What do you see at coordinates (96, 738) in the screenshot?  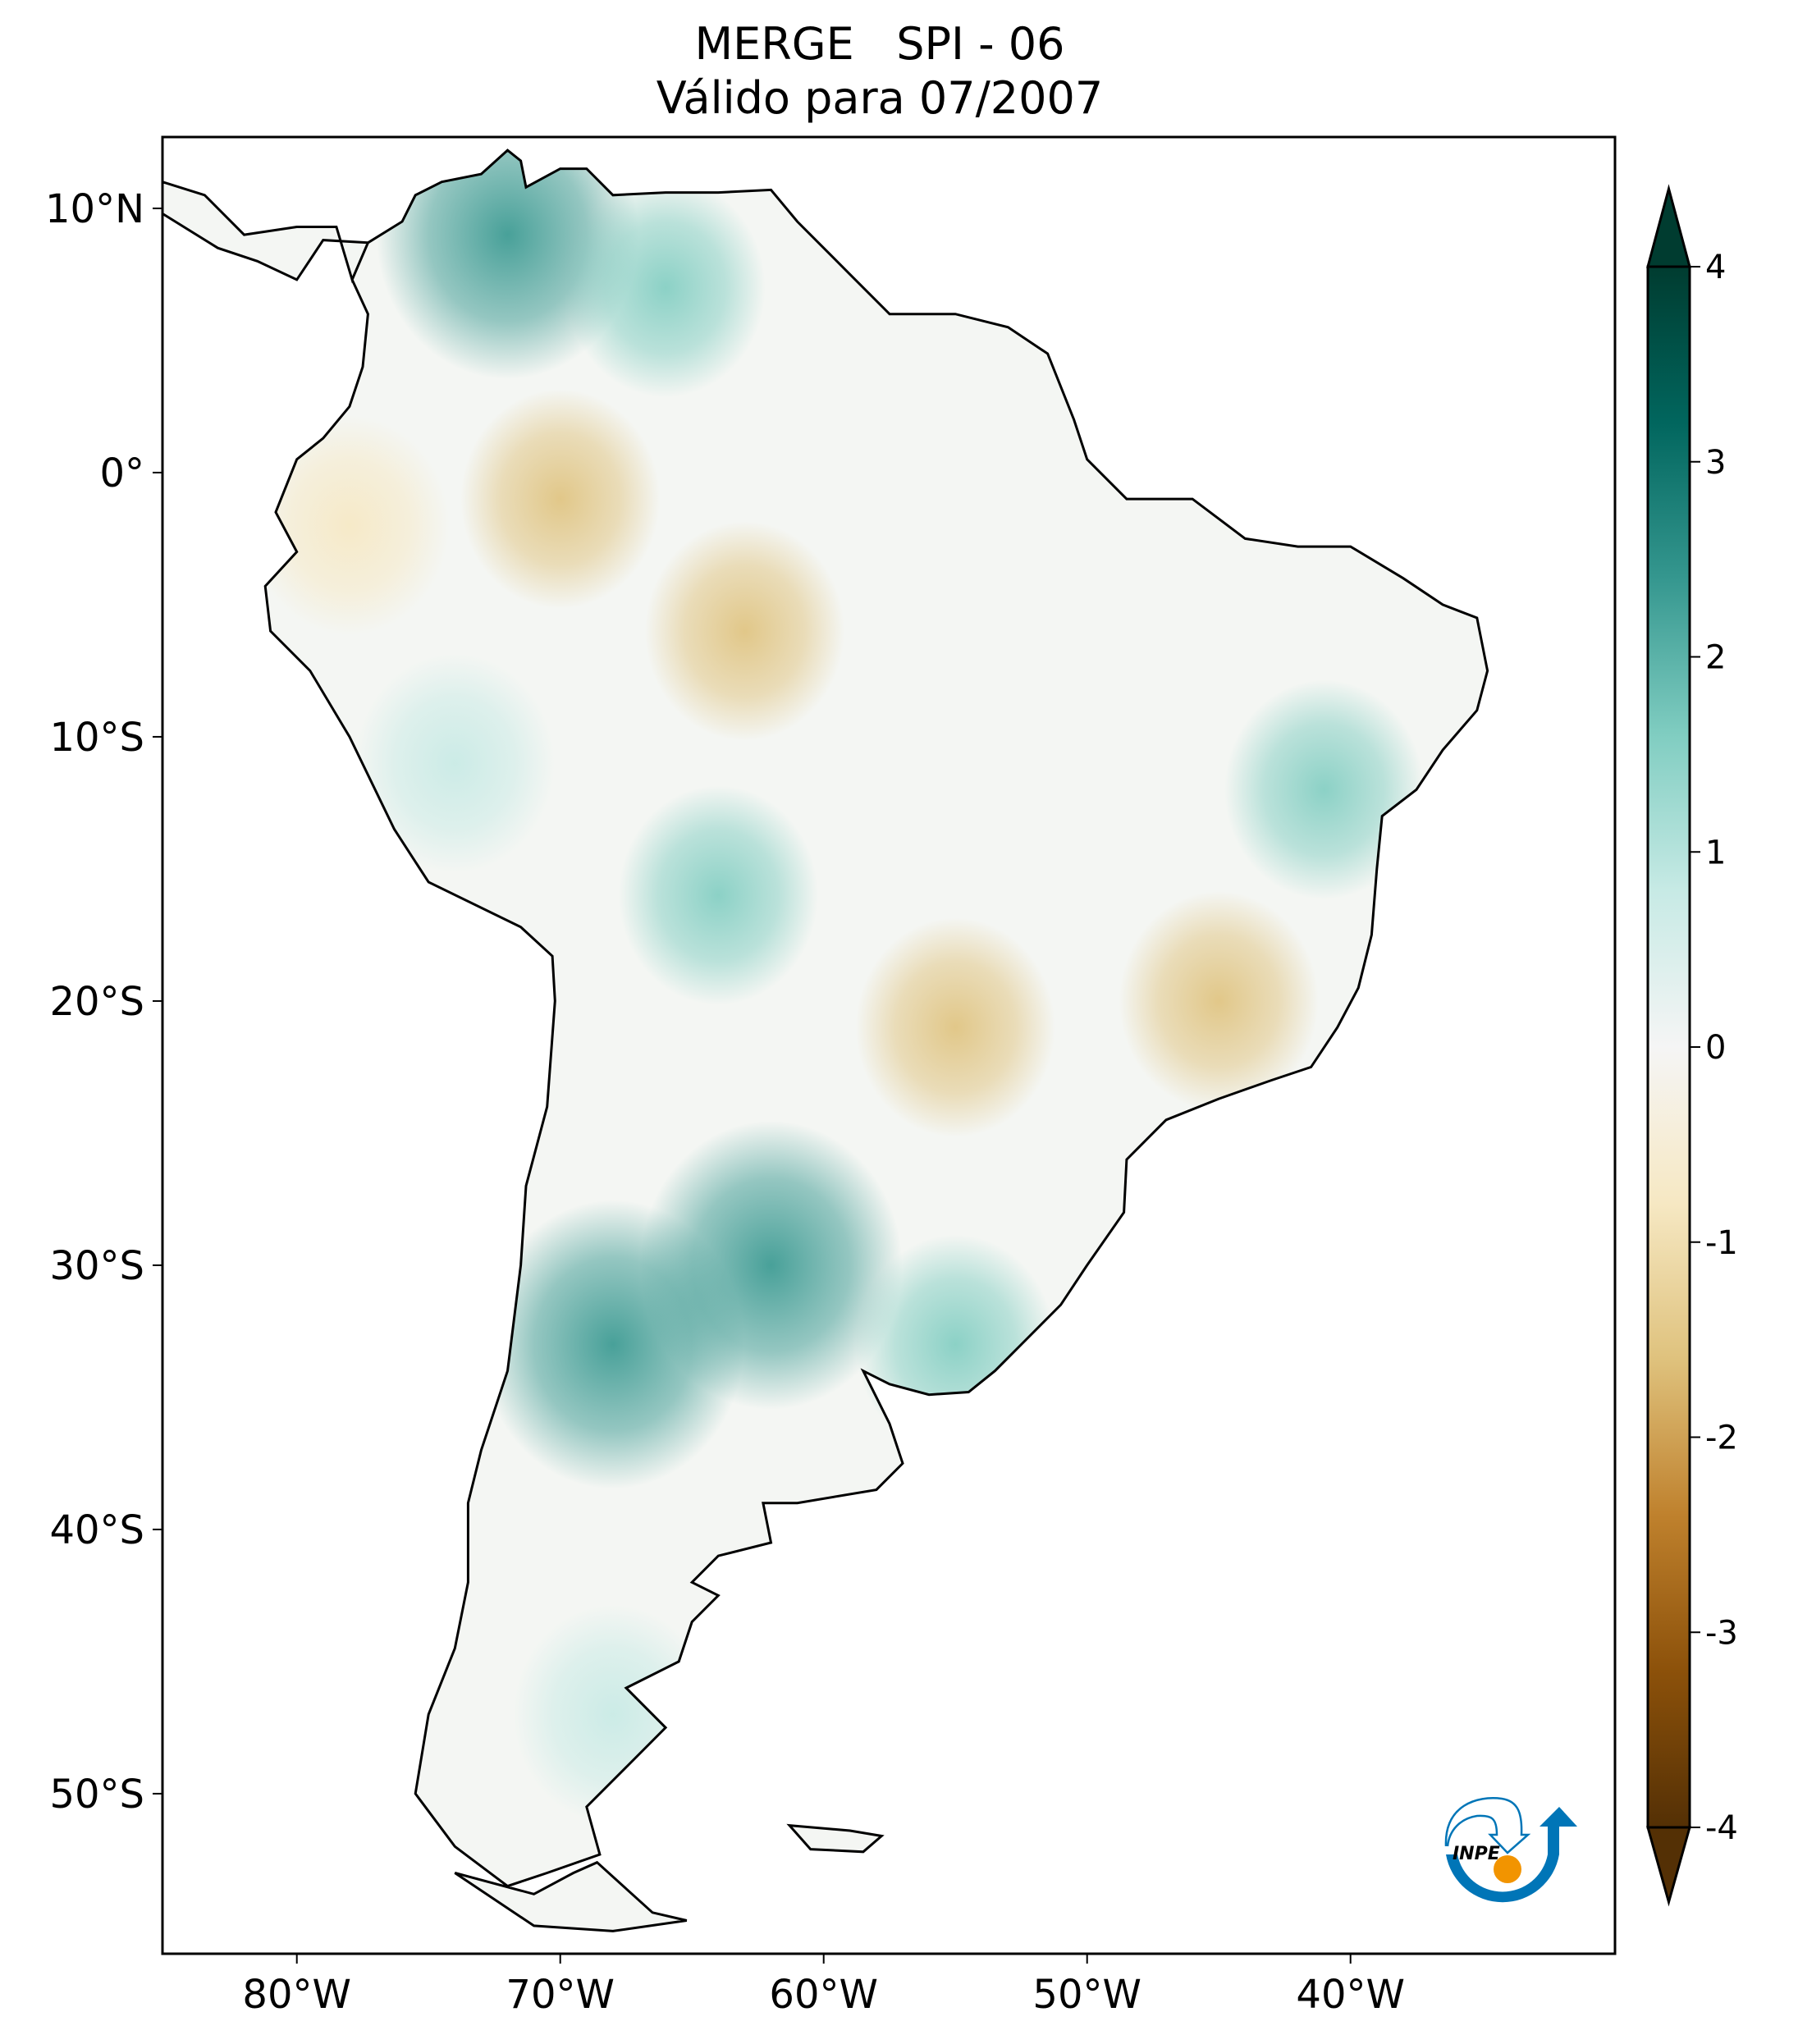 I see `y-tick-label: 10°S` at bounding box center [96, 738].